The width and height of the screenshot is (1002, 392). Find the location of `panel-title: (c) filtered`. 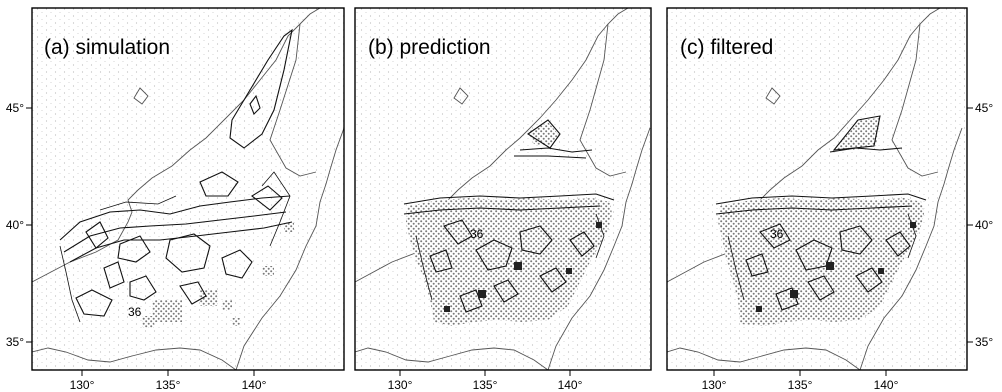

panel-title: (c) filtered is located at coordinates (726, 47).